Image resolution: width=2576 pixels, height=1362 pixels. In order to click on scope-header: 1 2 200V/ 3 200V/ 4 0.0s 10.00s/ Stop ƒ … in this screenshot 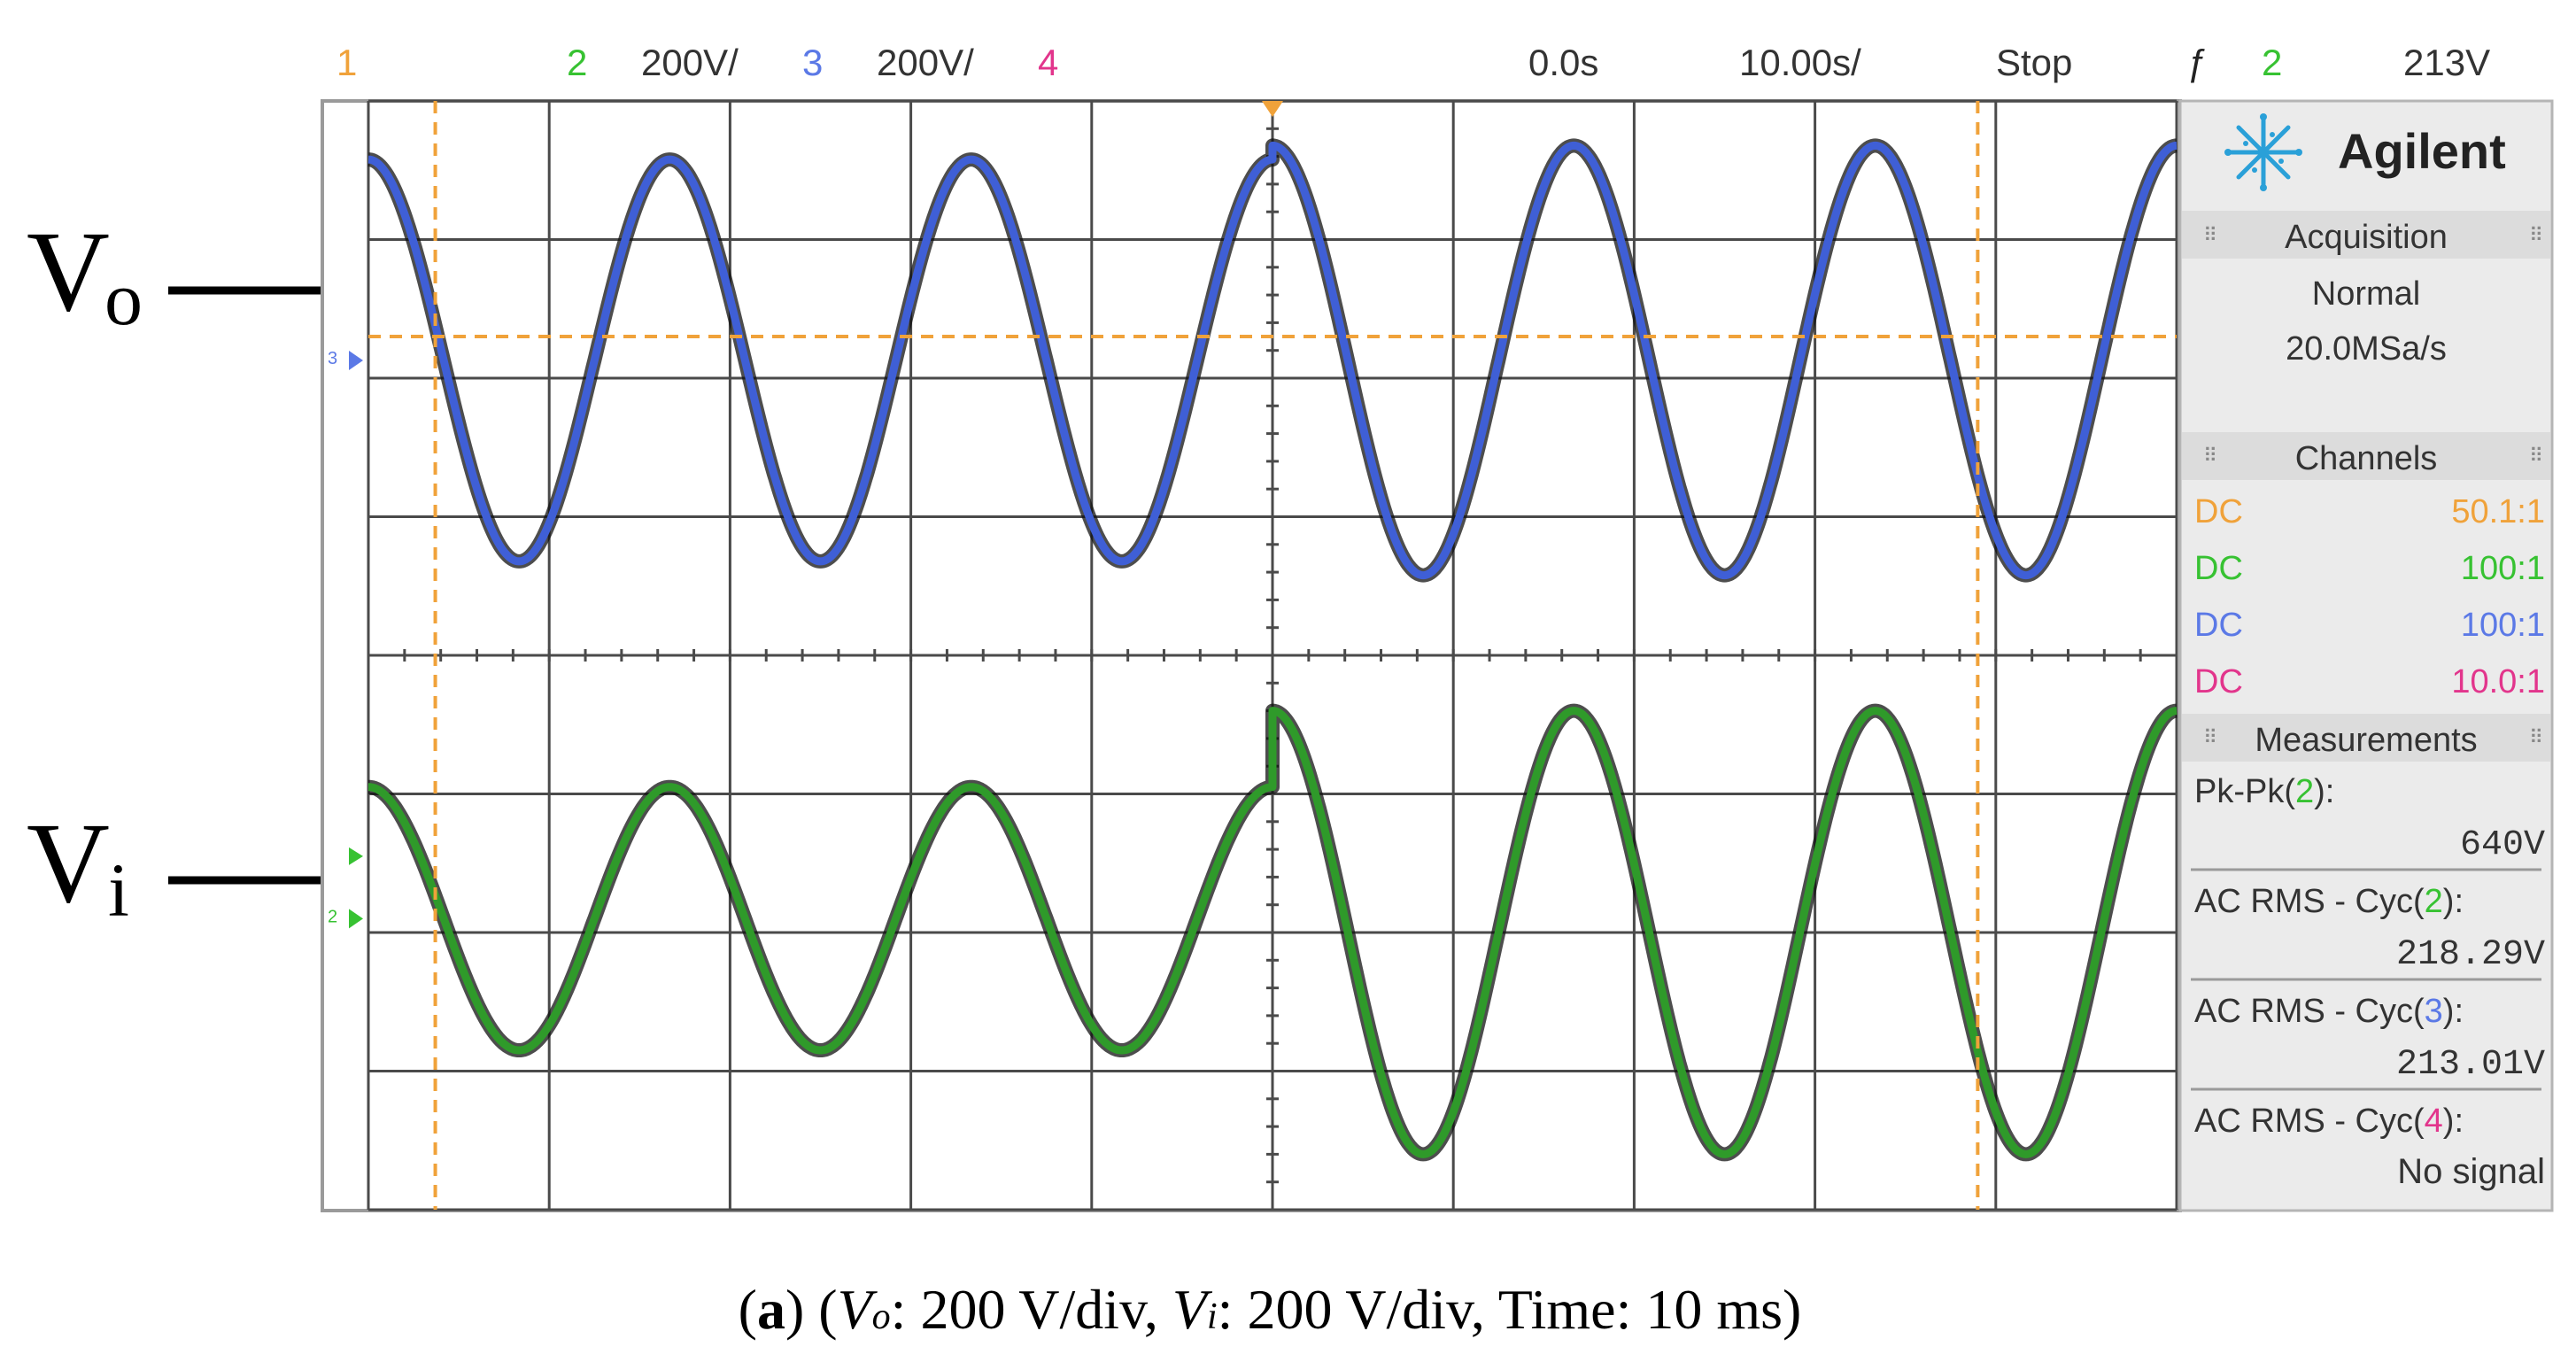, I will do `click(1413, 62)`.